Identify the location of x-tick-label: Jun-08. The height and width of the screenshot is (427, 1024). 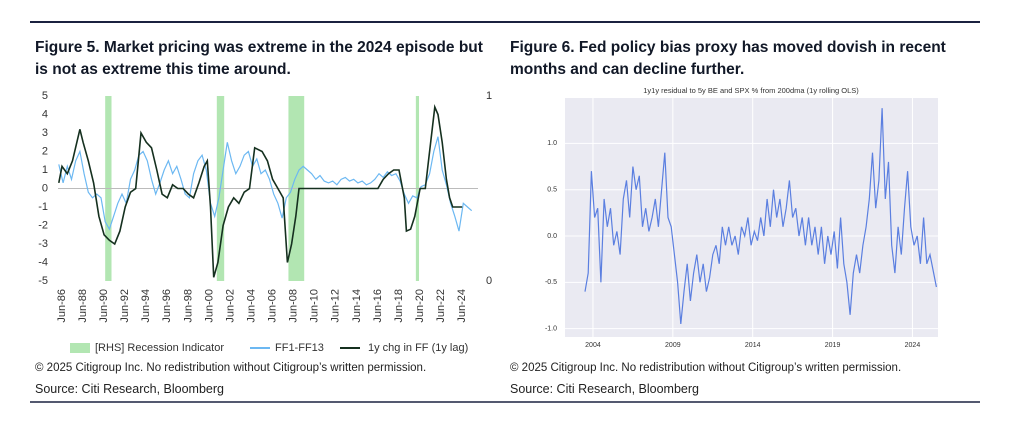
(294, 306).